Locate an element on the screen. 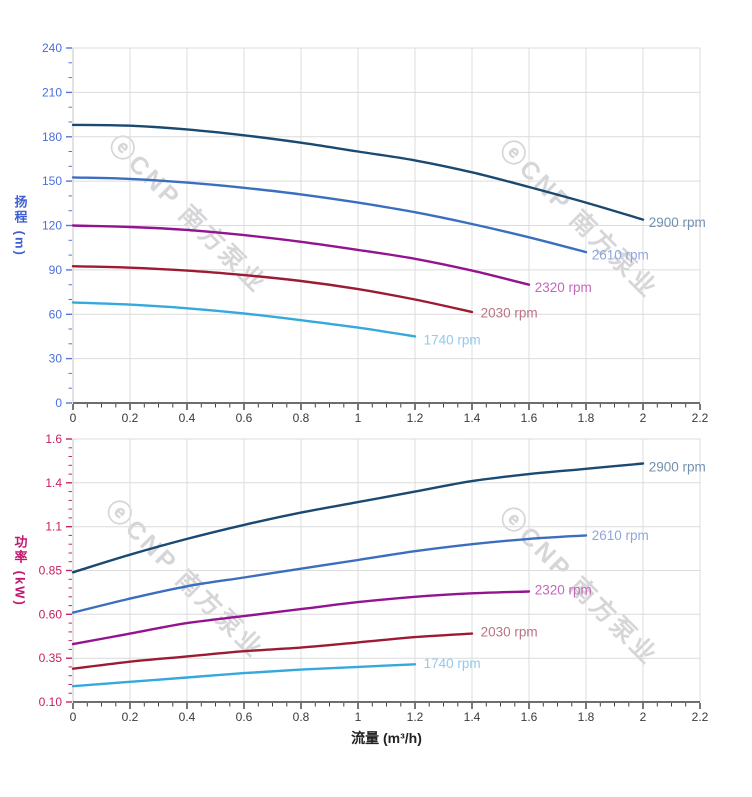 This screenshot has width=752, height=797. y-tick-label: 0.35 is located at coordinates (51, 658).